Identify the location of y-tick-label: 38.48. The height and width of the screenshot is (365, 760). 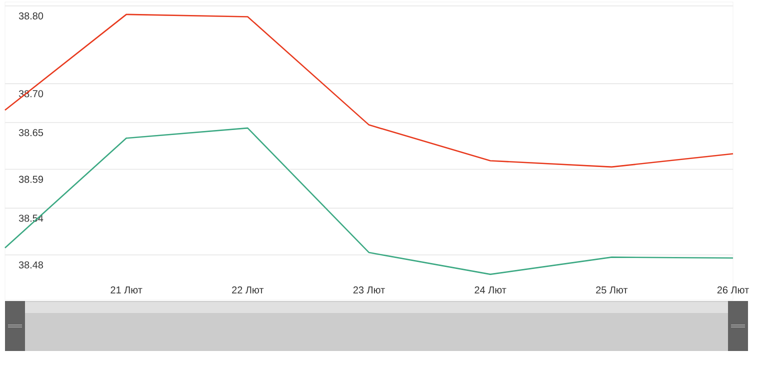
(31, 264).